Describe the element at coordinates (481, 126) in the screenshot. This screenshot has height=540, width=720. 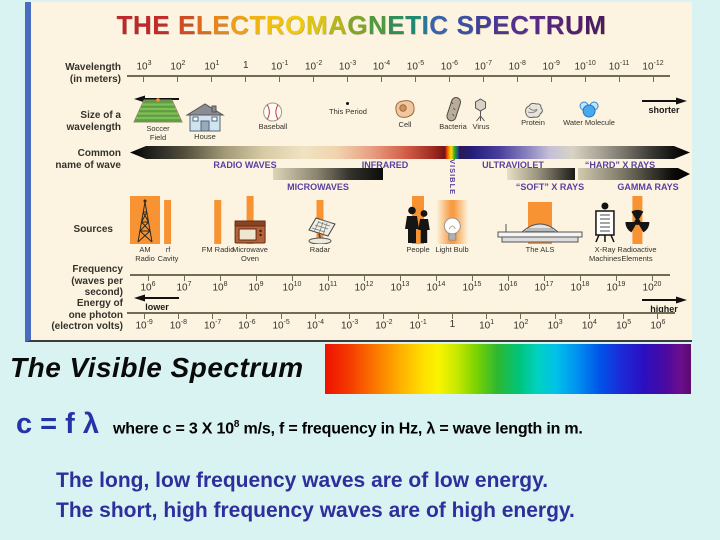
I see `size-item-label: Virus` at that location.